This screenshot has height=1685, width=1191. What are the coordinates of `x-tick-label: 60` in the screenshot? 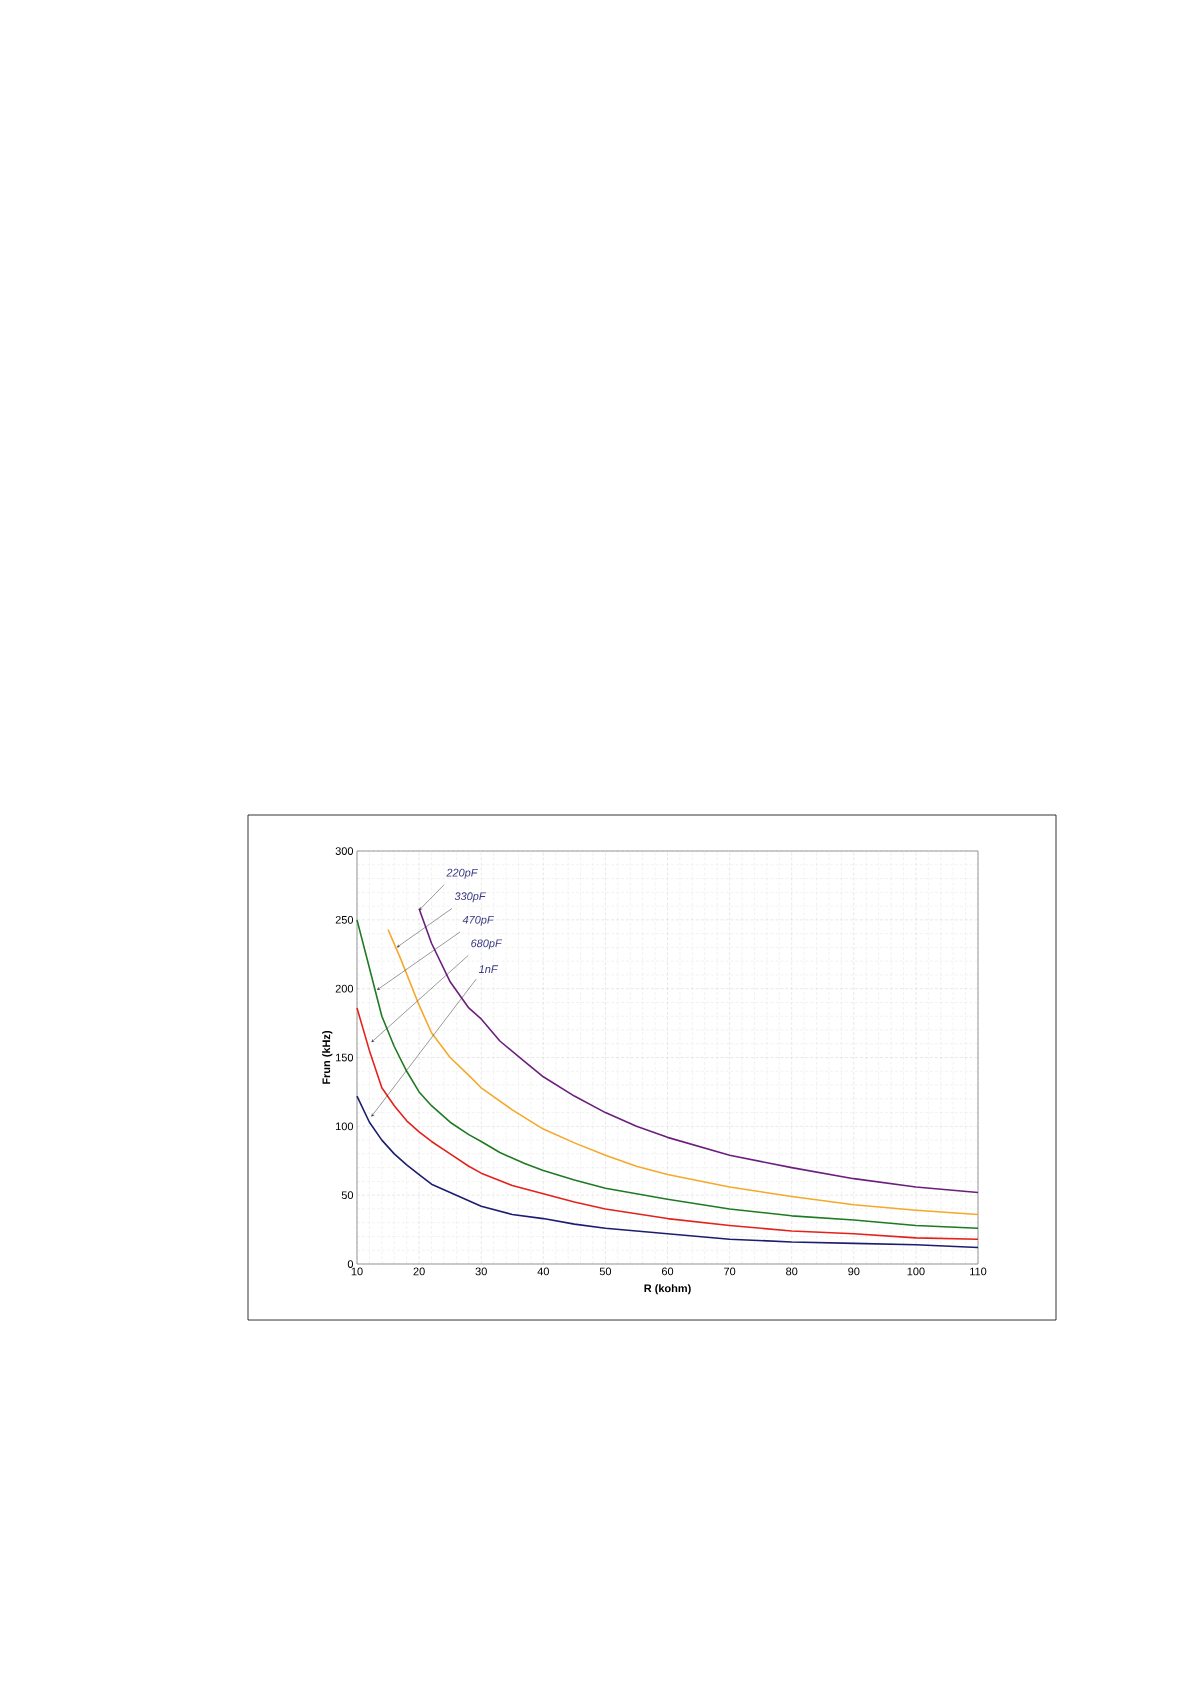 It's located at (667, 1271).